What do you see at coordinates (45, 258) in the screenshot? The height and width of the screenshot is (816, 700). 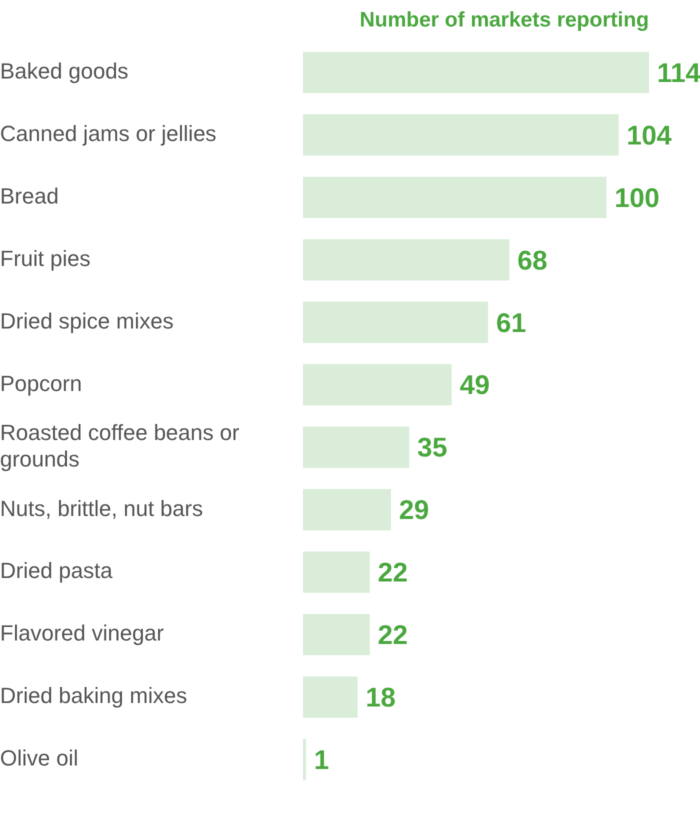 I see `y-tick-label: Fruit pies` at bounding box center [45, 258].